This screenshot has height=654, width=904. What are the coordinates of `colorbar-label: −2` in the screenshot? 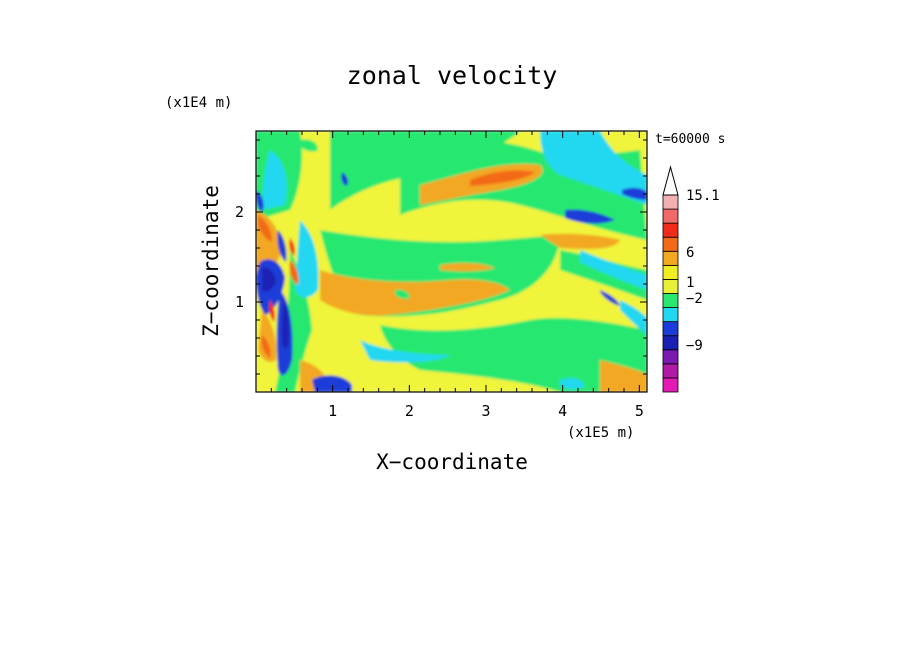 It's located at (694, 299).